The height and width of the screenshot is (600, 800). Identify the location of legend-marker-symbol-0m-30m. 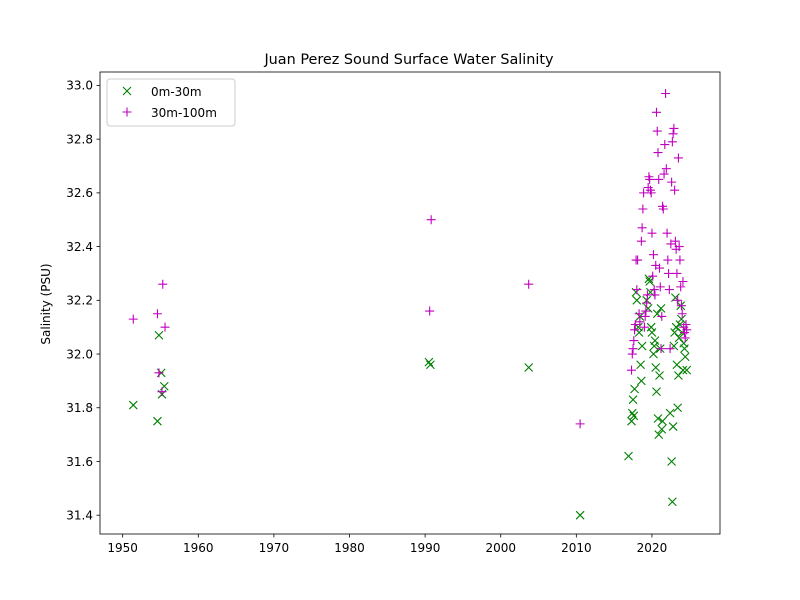
(127, 91).